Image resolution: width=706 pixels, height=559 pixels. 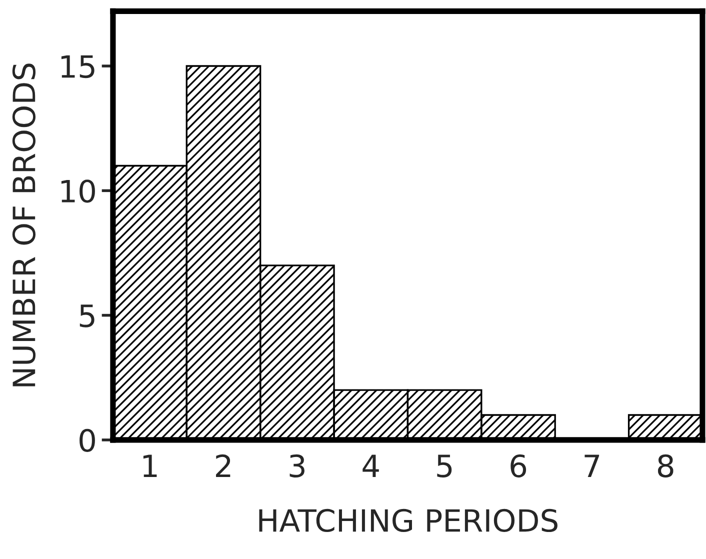 What do you see at coordinates (444, 466) in the screenshot?
I see `x-tick-label: 5` at bounding box center [444, 466].